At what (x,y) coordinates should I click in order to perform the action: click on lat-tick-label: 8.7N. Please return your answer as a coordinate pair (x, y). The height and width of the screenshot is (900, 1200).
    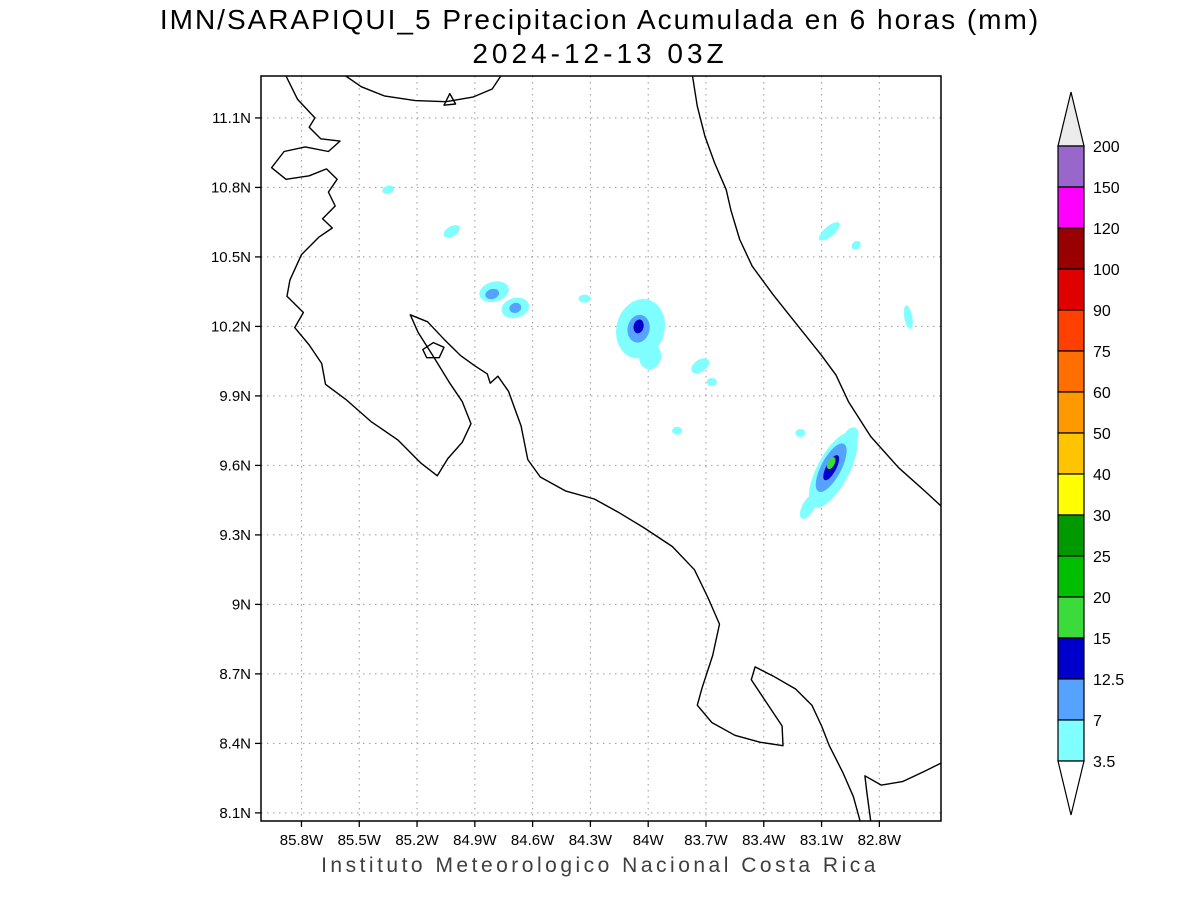
    Looking at the image, I should click on (235, 674).